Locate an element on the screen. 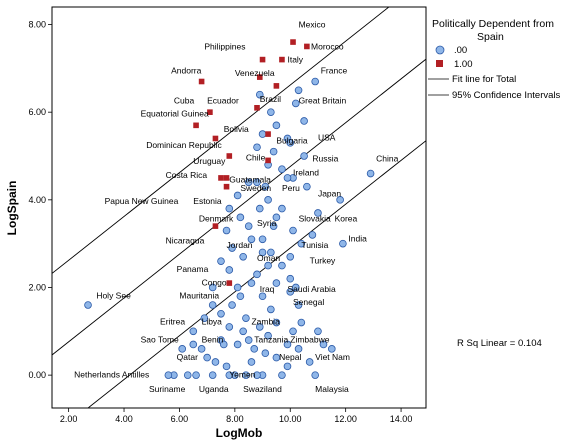 The image size is (570, 447). y-tick-label: 8.00 is located at coordinates (37, 25).